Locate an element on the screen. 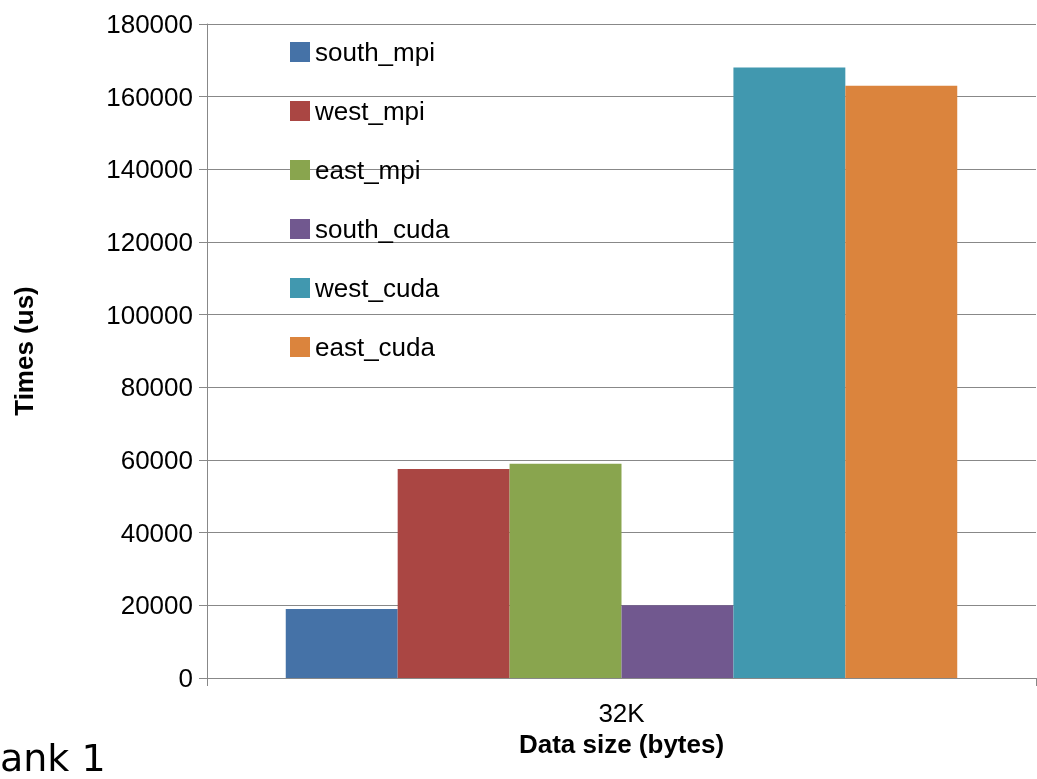 This screenshot has width=1037, height=779. y-tick-label: 80000 is located at coordinates (156, 387).